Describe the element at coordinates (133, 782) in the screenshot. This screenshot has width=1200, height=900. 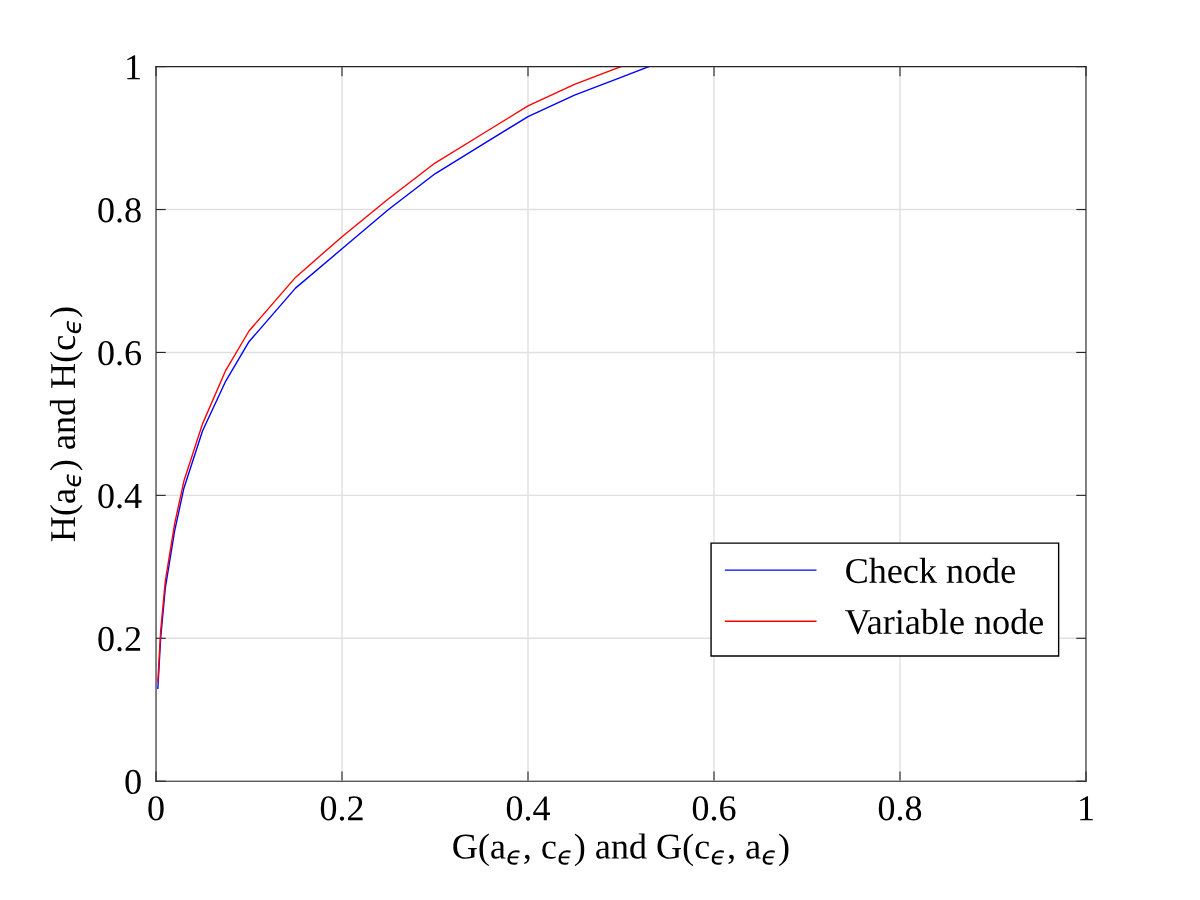
I see `y-tick-label: 0` at that location.